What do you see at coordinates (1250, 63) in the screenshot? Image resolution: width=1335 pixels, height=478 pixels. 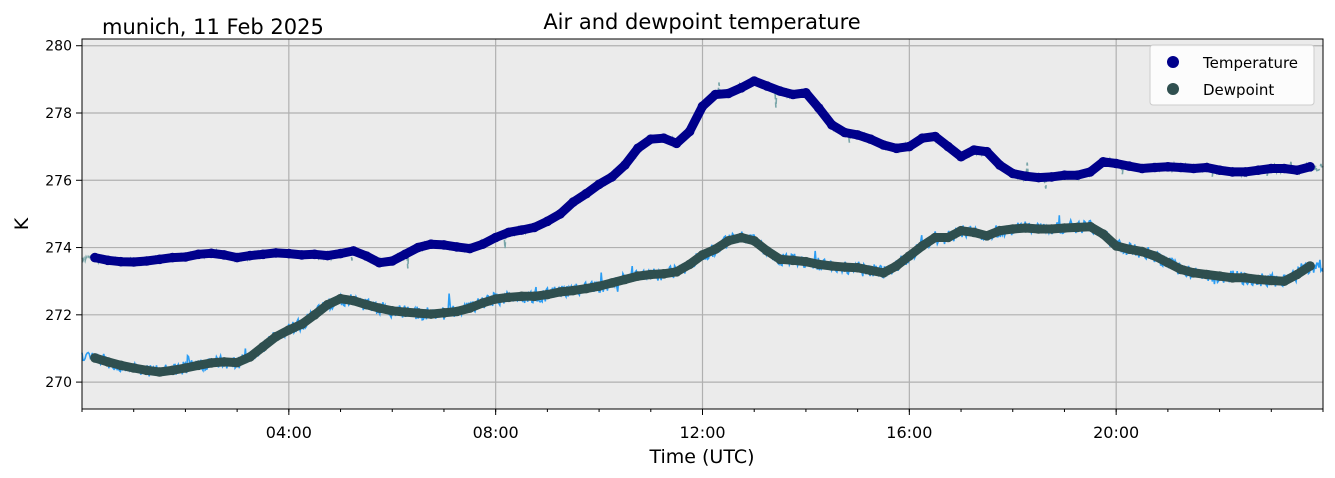 I see `legend-label-temperature: Temperature` at bounding box center [1250, 63].